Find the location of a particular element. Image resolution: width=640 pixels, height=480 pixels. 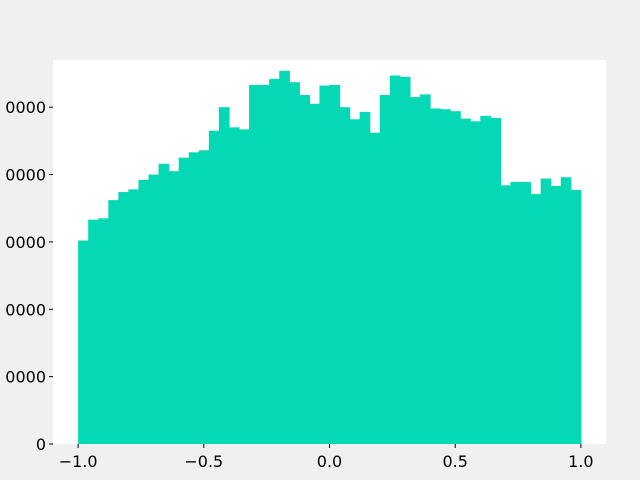

x-tick-label: 0.0 is located at coordinates (329, 461).